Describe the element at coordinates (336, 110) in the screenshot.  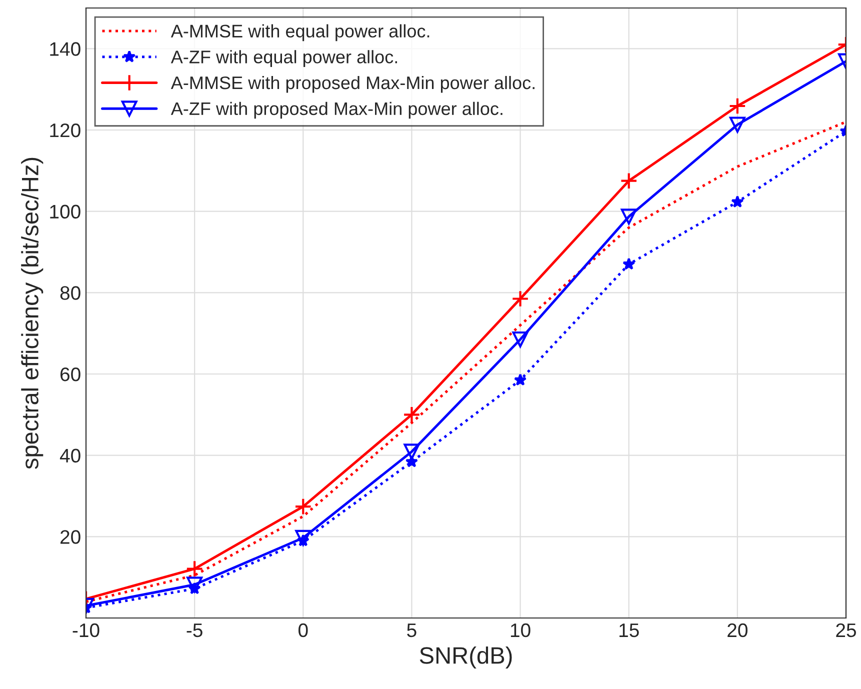
I see `legend-label: A-ZF with proposed Max-Min power alloc.` at that location.